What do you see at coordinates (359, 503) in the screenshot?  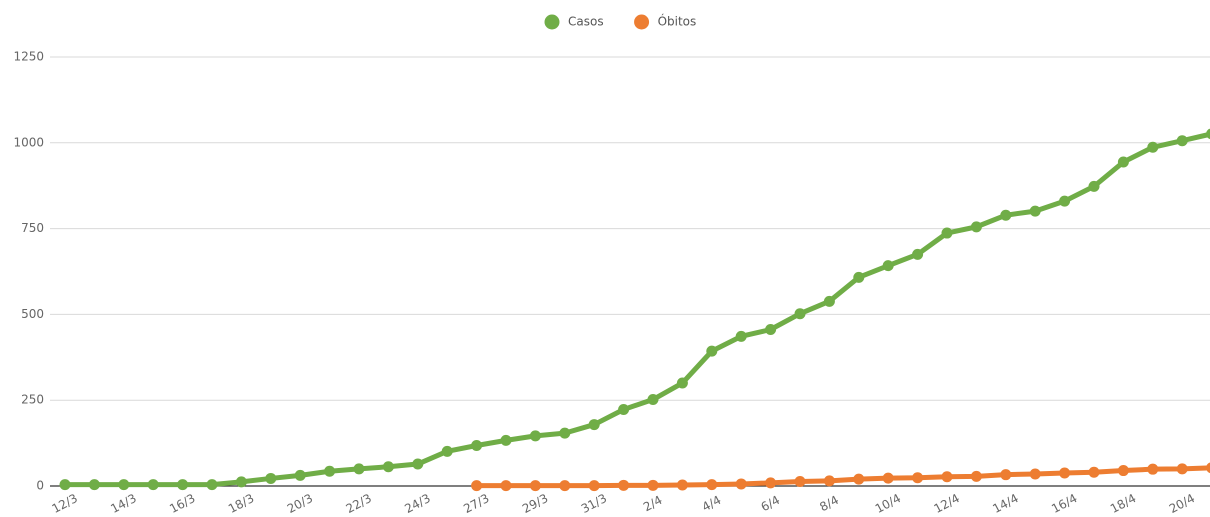 I see `x-tick-label: 22/3` at bounding box center [359, 503].